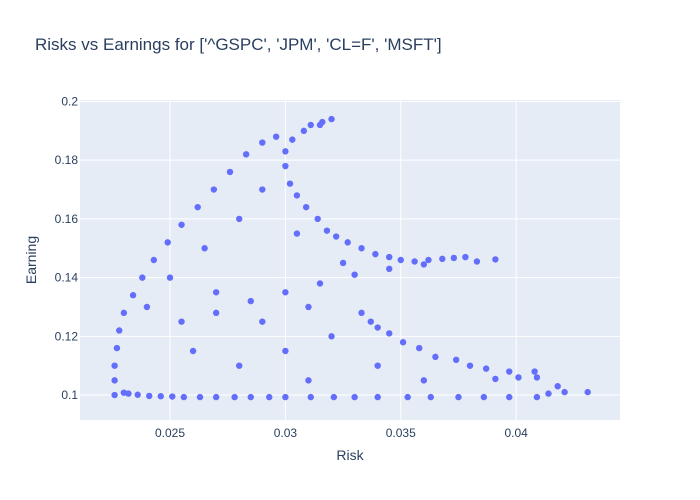 This screenshot has height=500, width=700. I want to click on x-tick-label: 0.025, so click(170, 433).